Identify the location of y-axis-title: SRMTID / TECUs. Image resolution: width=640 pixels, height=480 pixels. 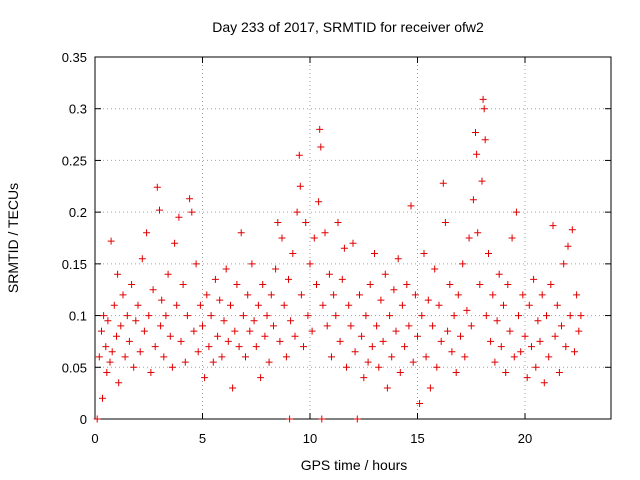
(13, 238).